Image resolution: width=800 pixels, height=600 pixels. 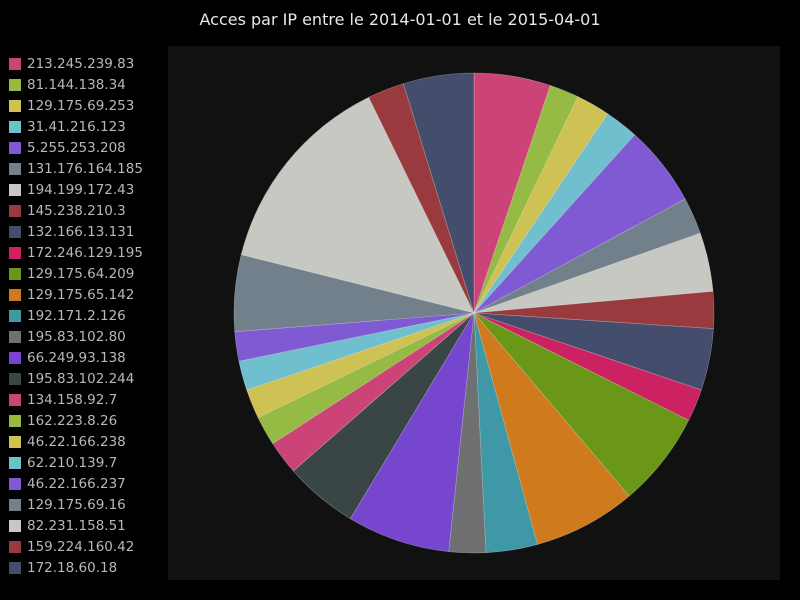 I want to click on legend-label: 82.231.158.51, so click(x=76, y=525).